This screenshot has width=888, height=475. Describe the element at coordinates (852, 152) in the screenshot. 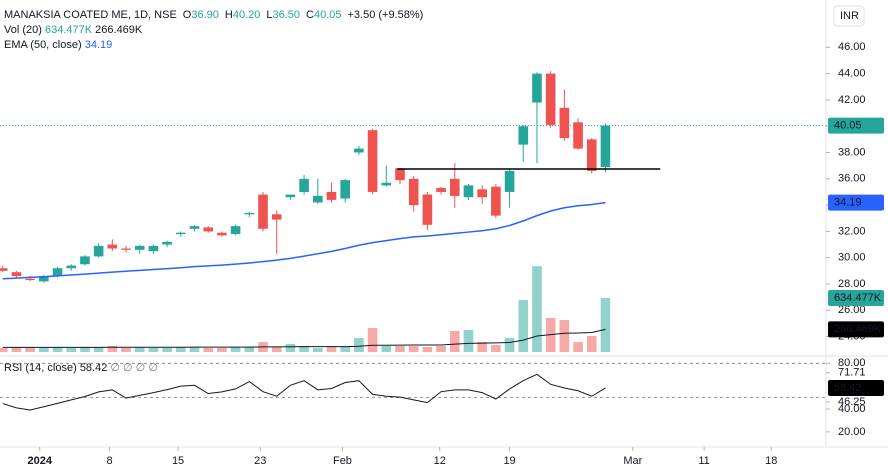

I see `y-tick-label: 38.00` at that location.